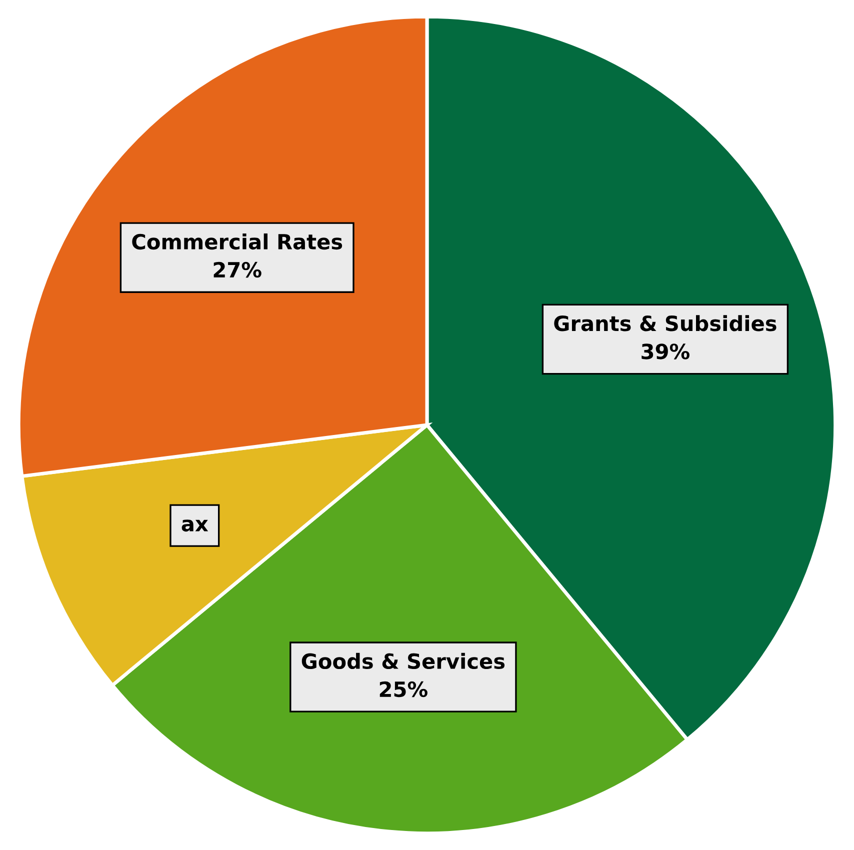 This screenshot has width=854, height=850. Describe the element at coordinates (403, 661) in the screenshot. I see `slice-label: Goods & Services` at that location.